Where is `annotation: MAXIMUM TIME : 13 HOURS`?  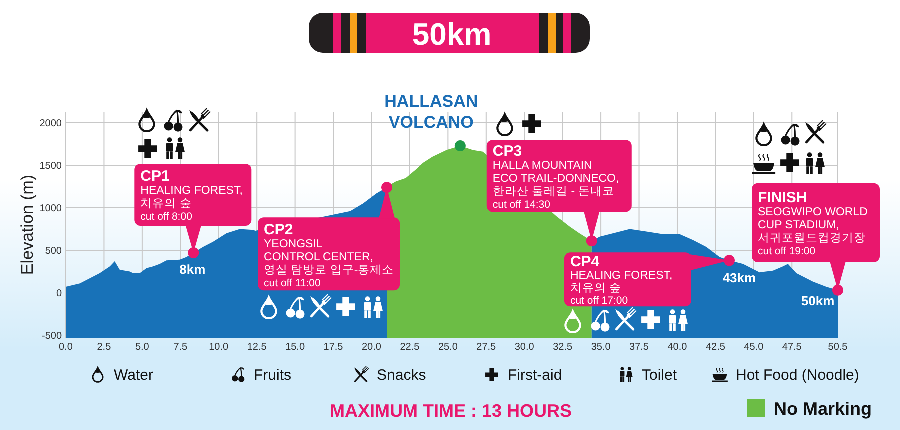
annotation: MAXIMUM TIME : 13 HOURS is located at coordinates (451, 411).